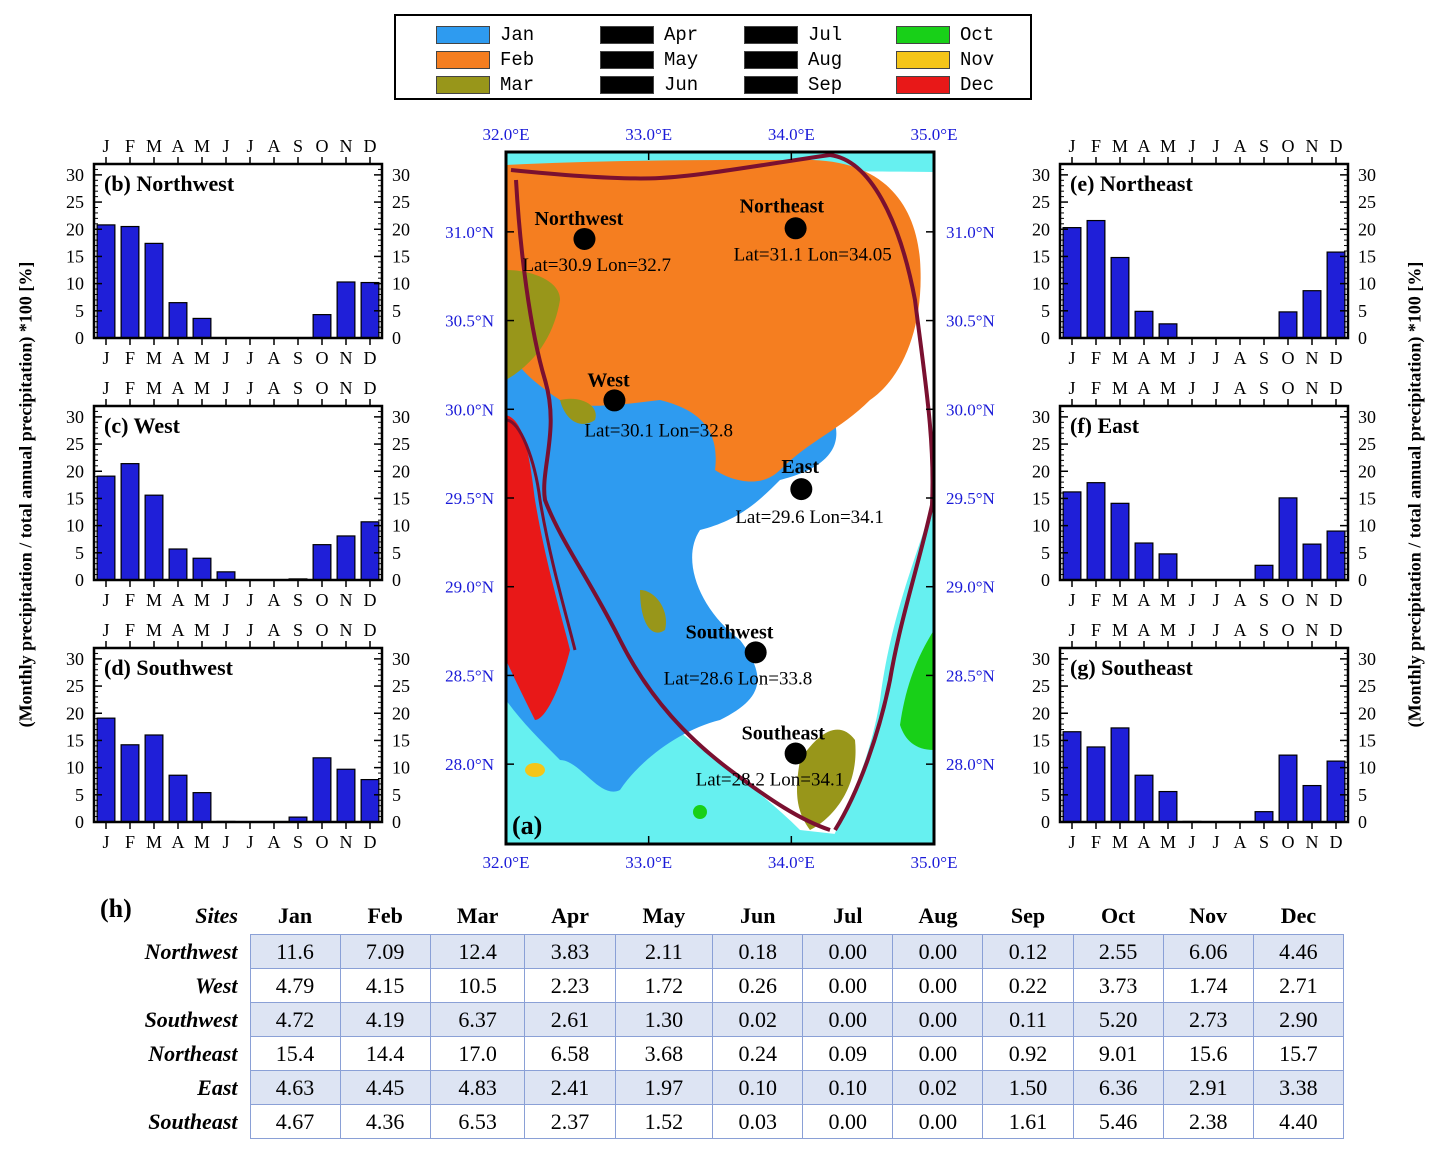 This screenshot has width=1441, height=1162. I want to click on lon-tick-label: 32.0°E, so click(506, 862).